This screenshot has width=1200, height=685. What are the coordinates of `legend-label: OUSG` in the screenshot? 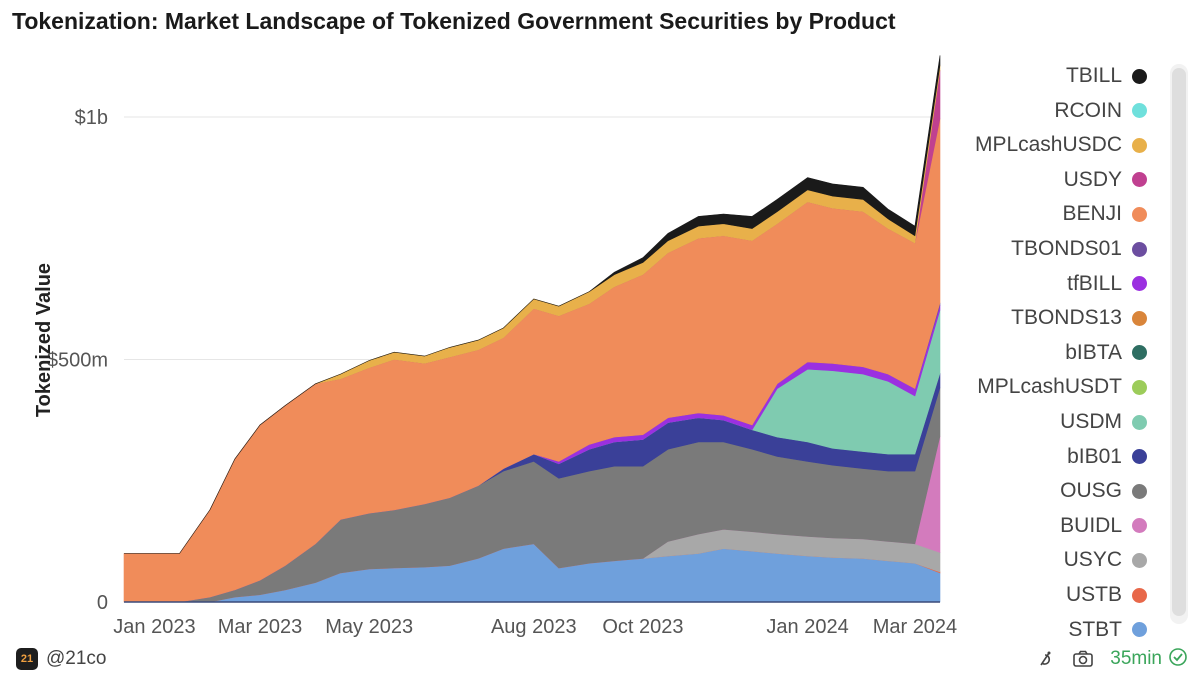 It's located at (1091, 491).